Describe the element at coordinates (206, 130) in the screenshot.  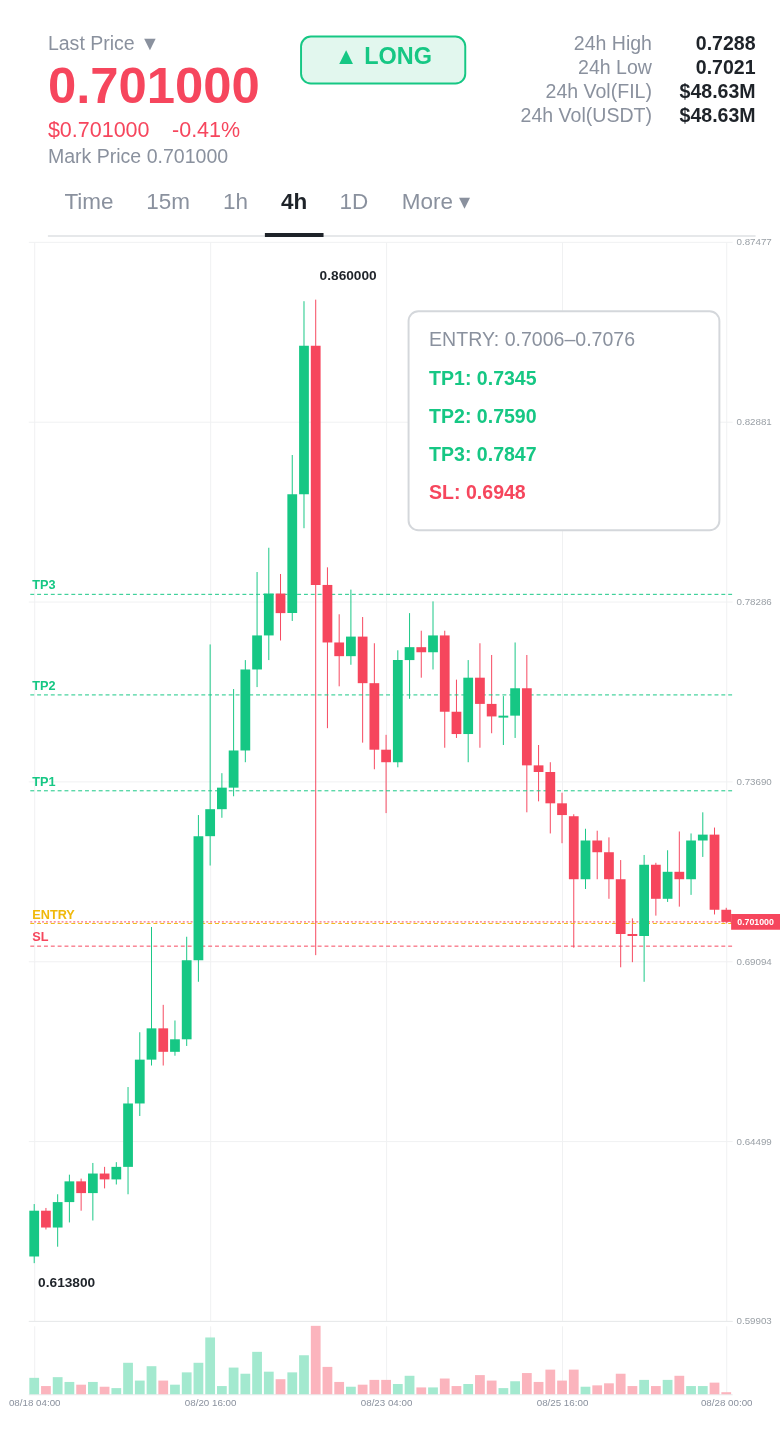
I see `text: -0.41%` at that location.